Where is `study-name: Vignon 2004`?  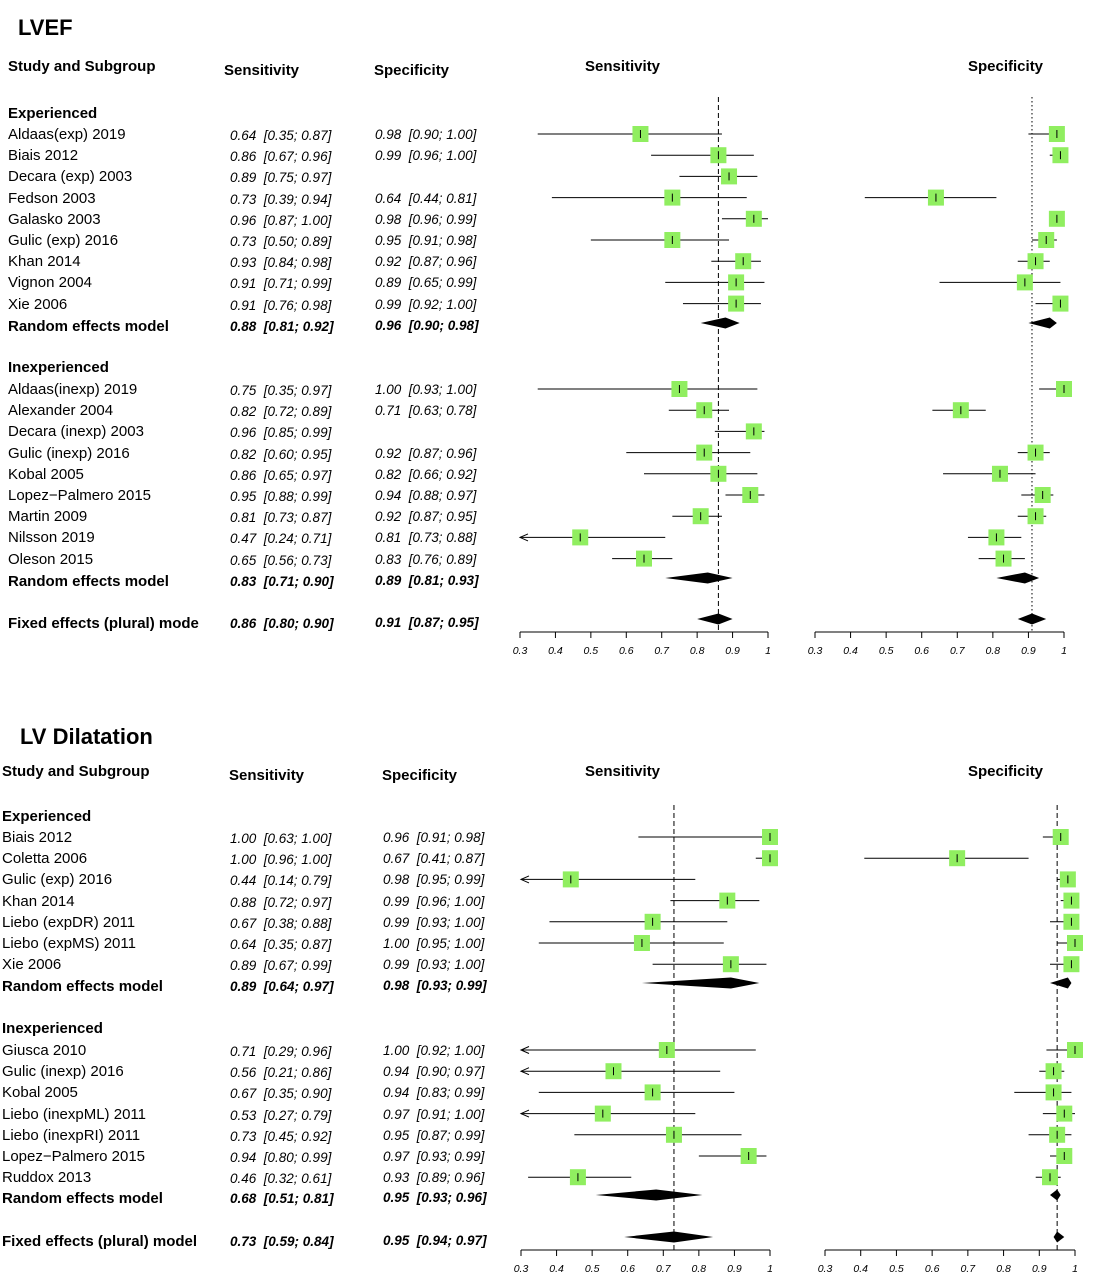
study-name: Vignon 2004 is located at coordinates (50, 283).